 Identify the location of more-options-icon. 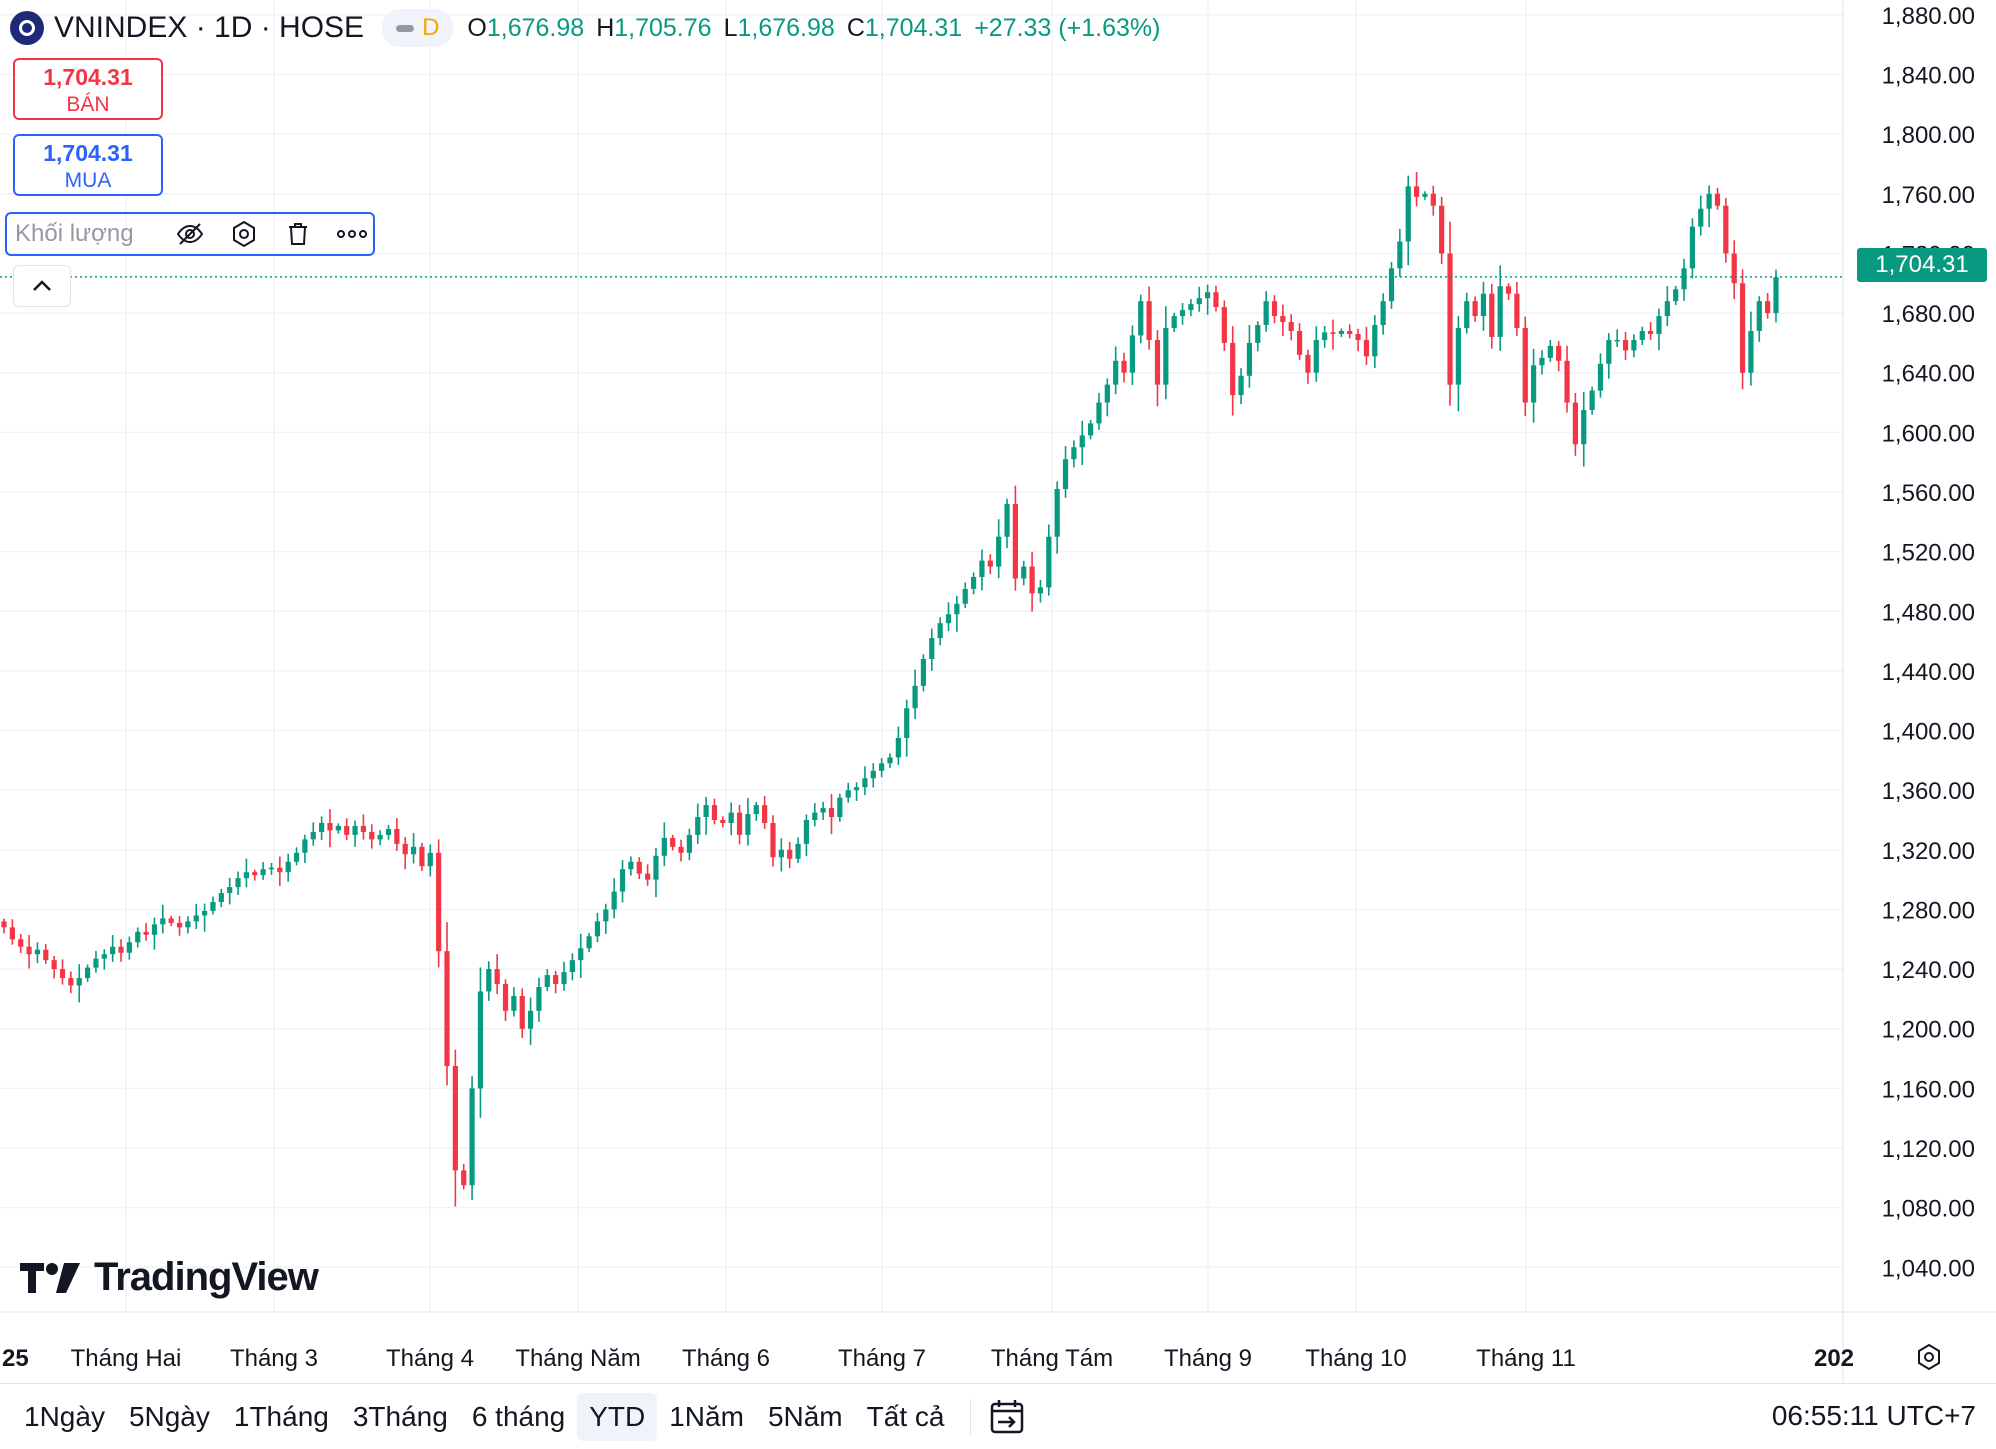
(352, 234).